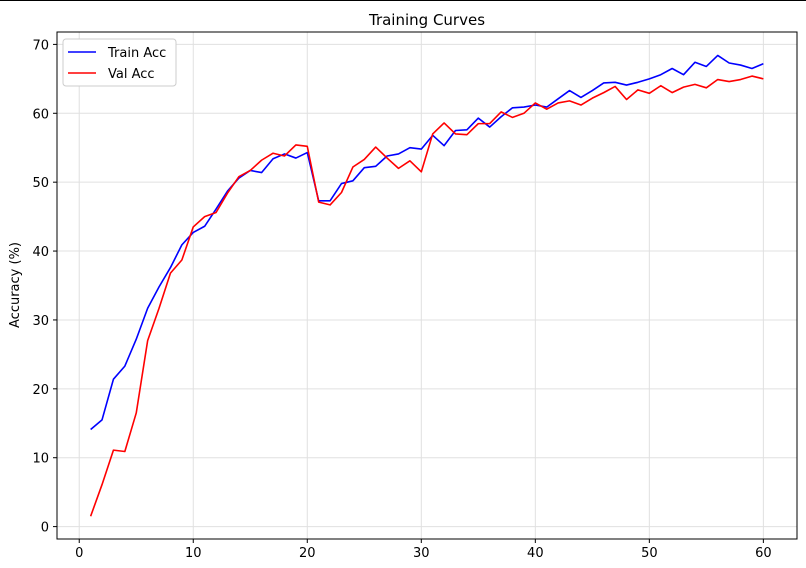 The image size is (806, 568). Describe the element at coordinates (40, 252) in the screenshot. I see `y-tick-label: 40` at that location.